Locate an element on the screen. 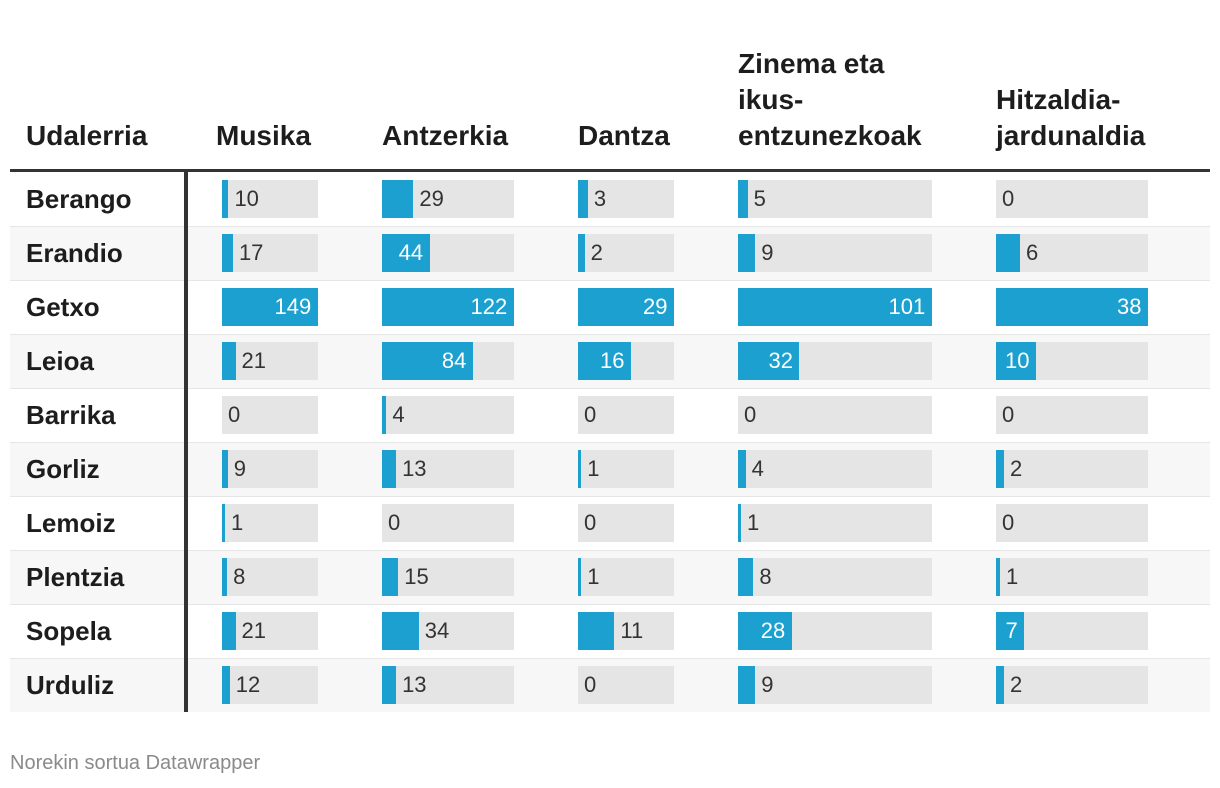 Image resolution: width=1220 pixels, height=788 pixels. bar-track: 8 is located at coordinates (835, 577).